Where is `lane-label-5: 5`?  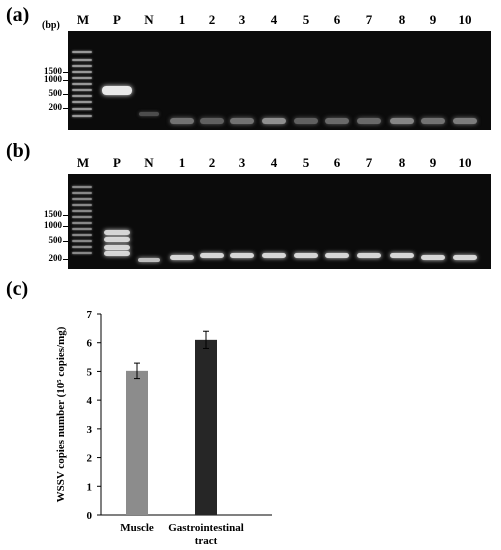
lane-label-5: 5 is located at coordinates (306, 19).